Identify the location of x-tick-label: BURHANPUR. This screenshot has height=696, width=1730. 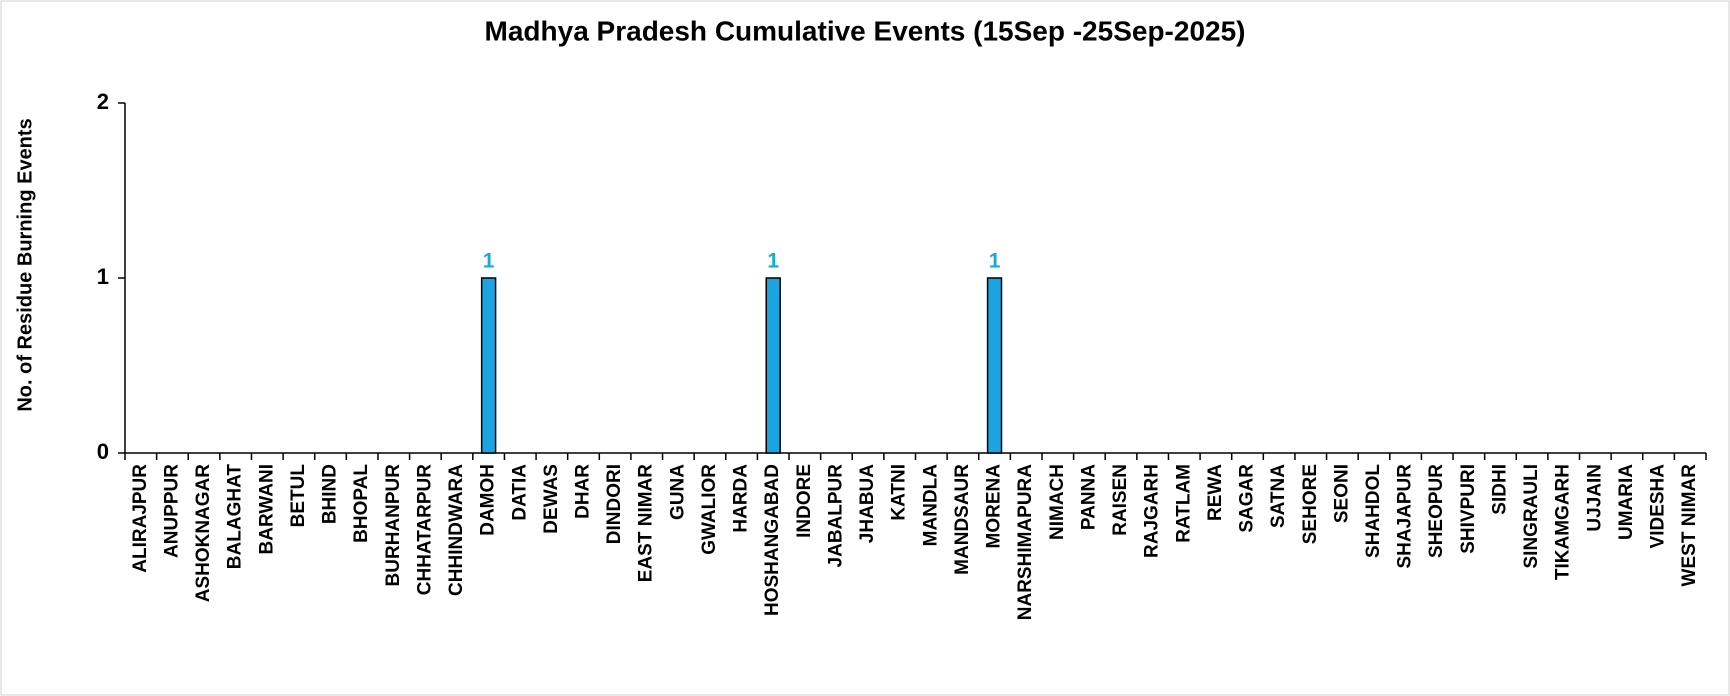
(393, 525).